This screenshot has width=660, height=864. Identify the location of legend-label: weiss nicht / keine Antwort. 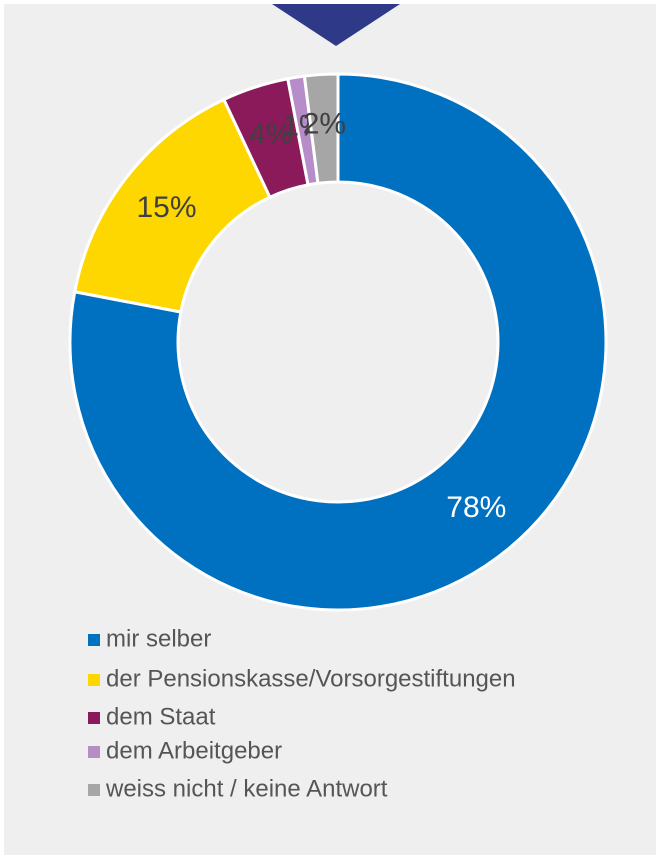
(246, 788).